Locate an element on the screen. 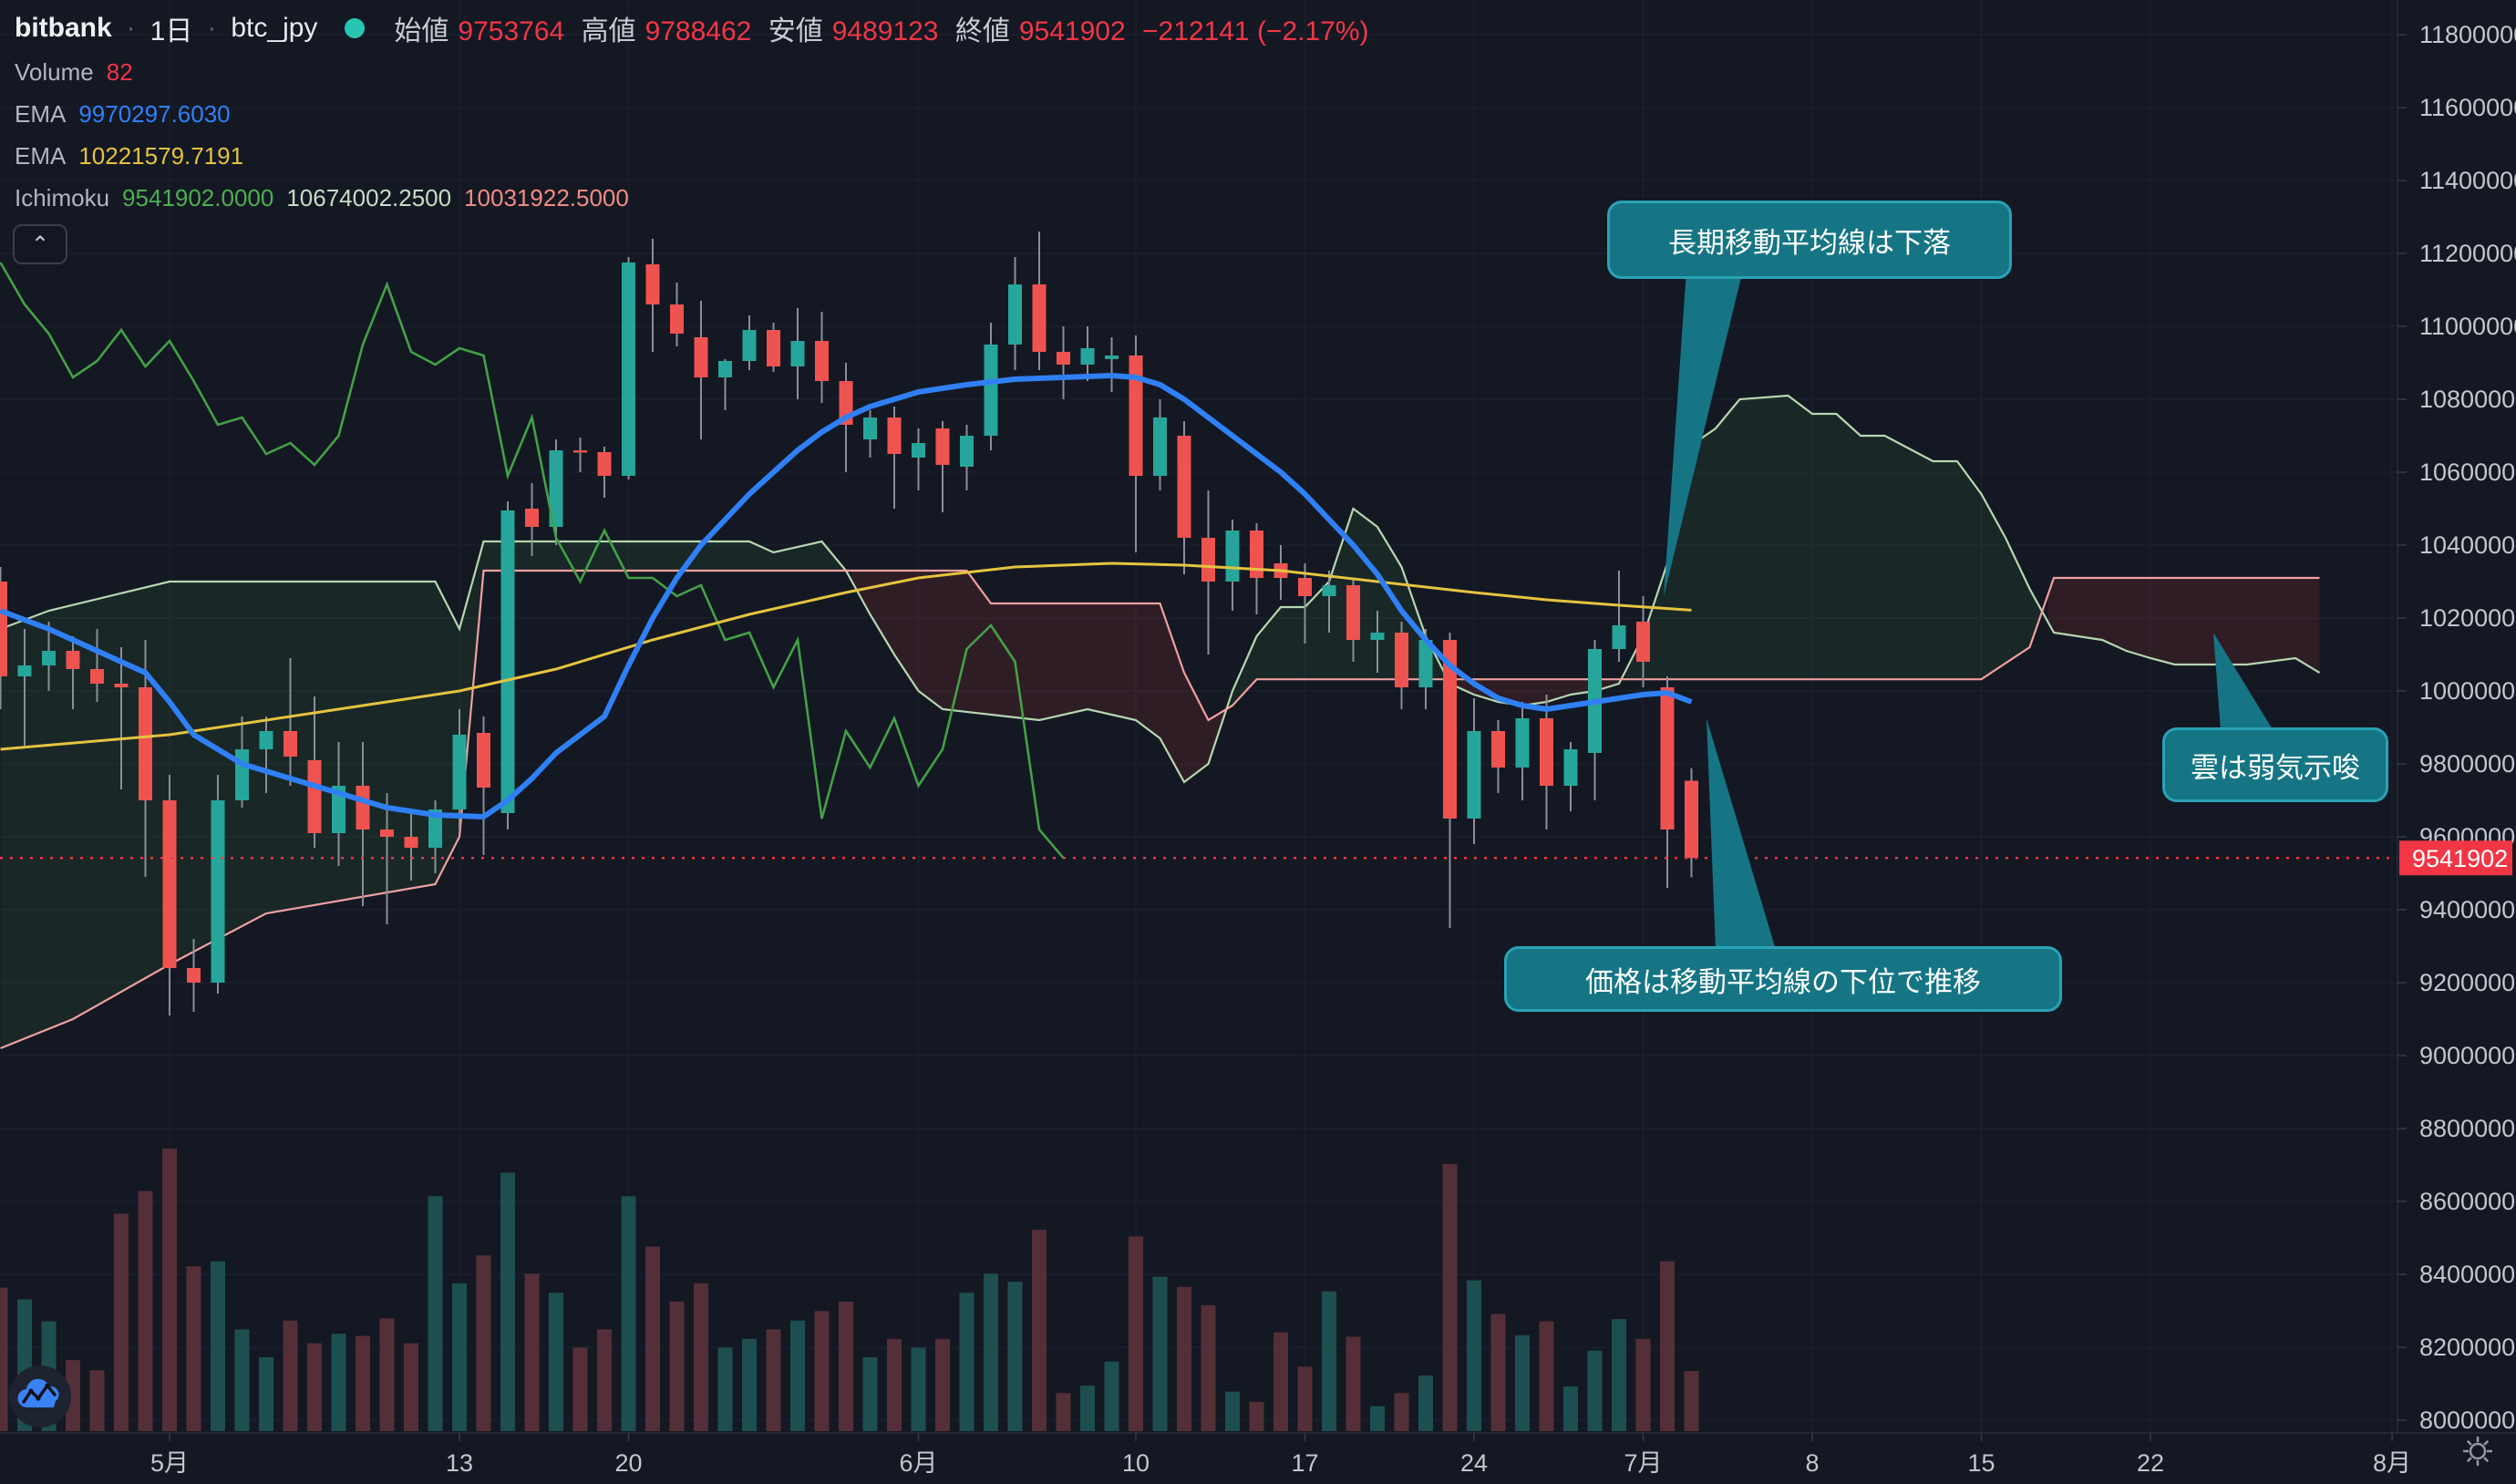 The width and height of the screenshot is (2516, 1484). annotation-callout-ma-declining: 長期移動平均線は下落 is located at coordinates (1809, 240).